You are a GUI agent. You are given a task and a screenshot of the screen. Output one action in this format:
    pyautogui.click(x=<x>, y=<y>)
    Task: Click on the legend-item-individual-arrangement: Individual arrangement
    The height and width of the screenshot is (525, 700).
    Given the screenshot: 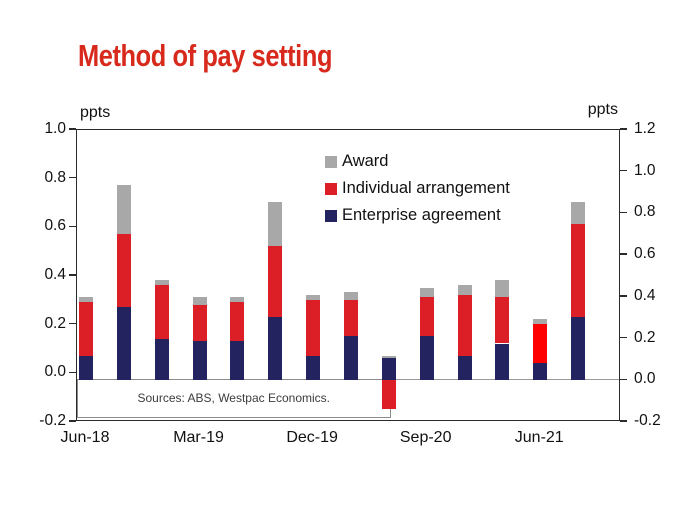 What is the action you would take?
    pyautogui.click(x=417, y=188)
    